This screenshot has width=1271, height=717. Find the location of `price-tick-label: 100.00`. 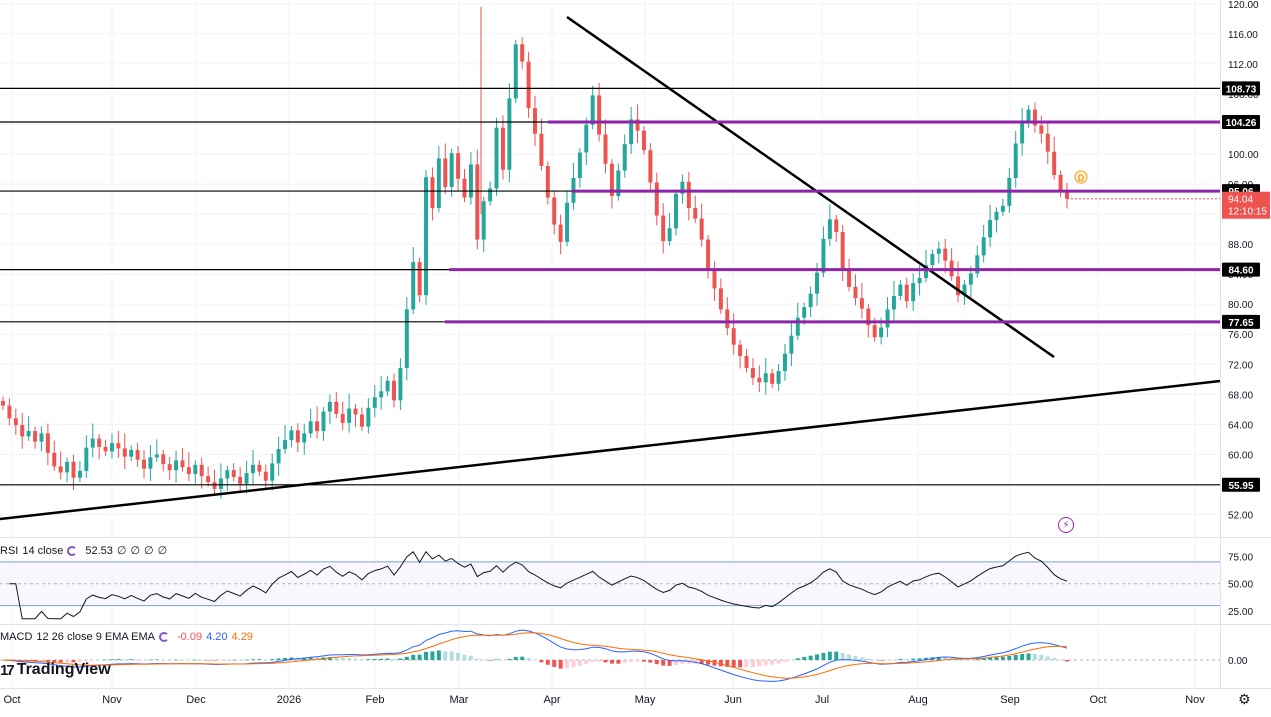

price-tick-label: 100.00 is located at coordinates (1243, 155).